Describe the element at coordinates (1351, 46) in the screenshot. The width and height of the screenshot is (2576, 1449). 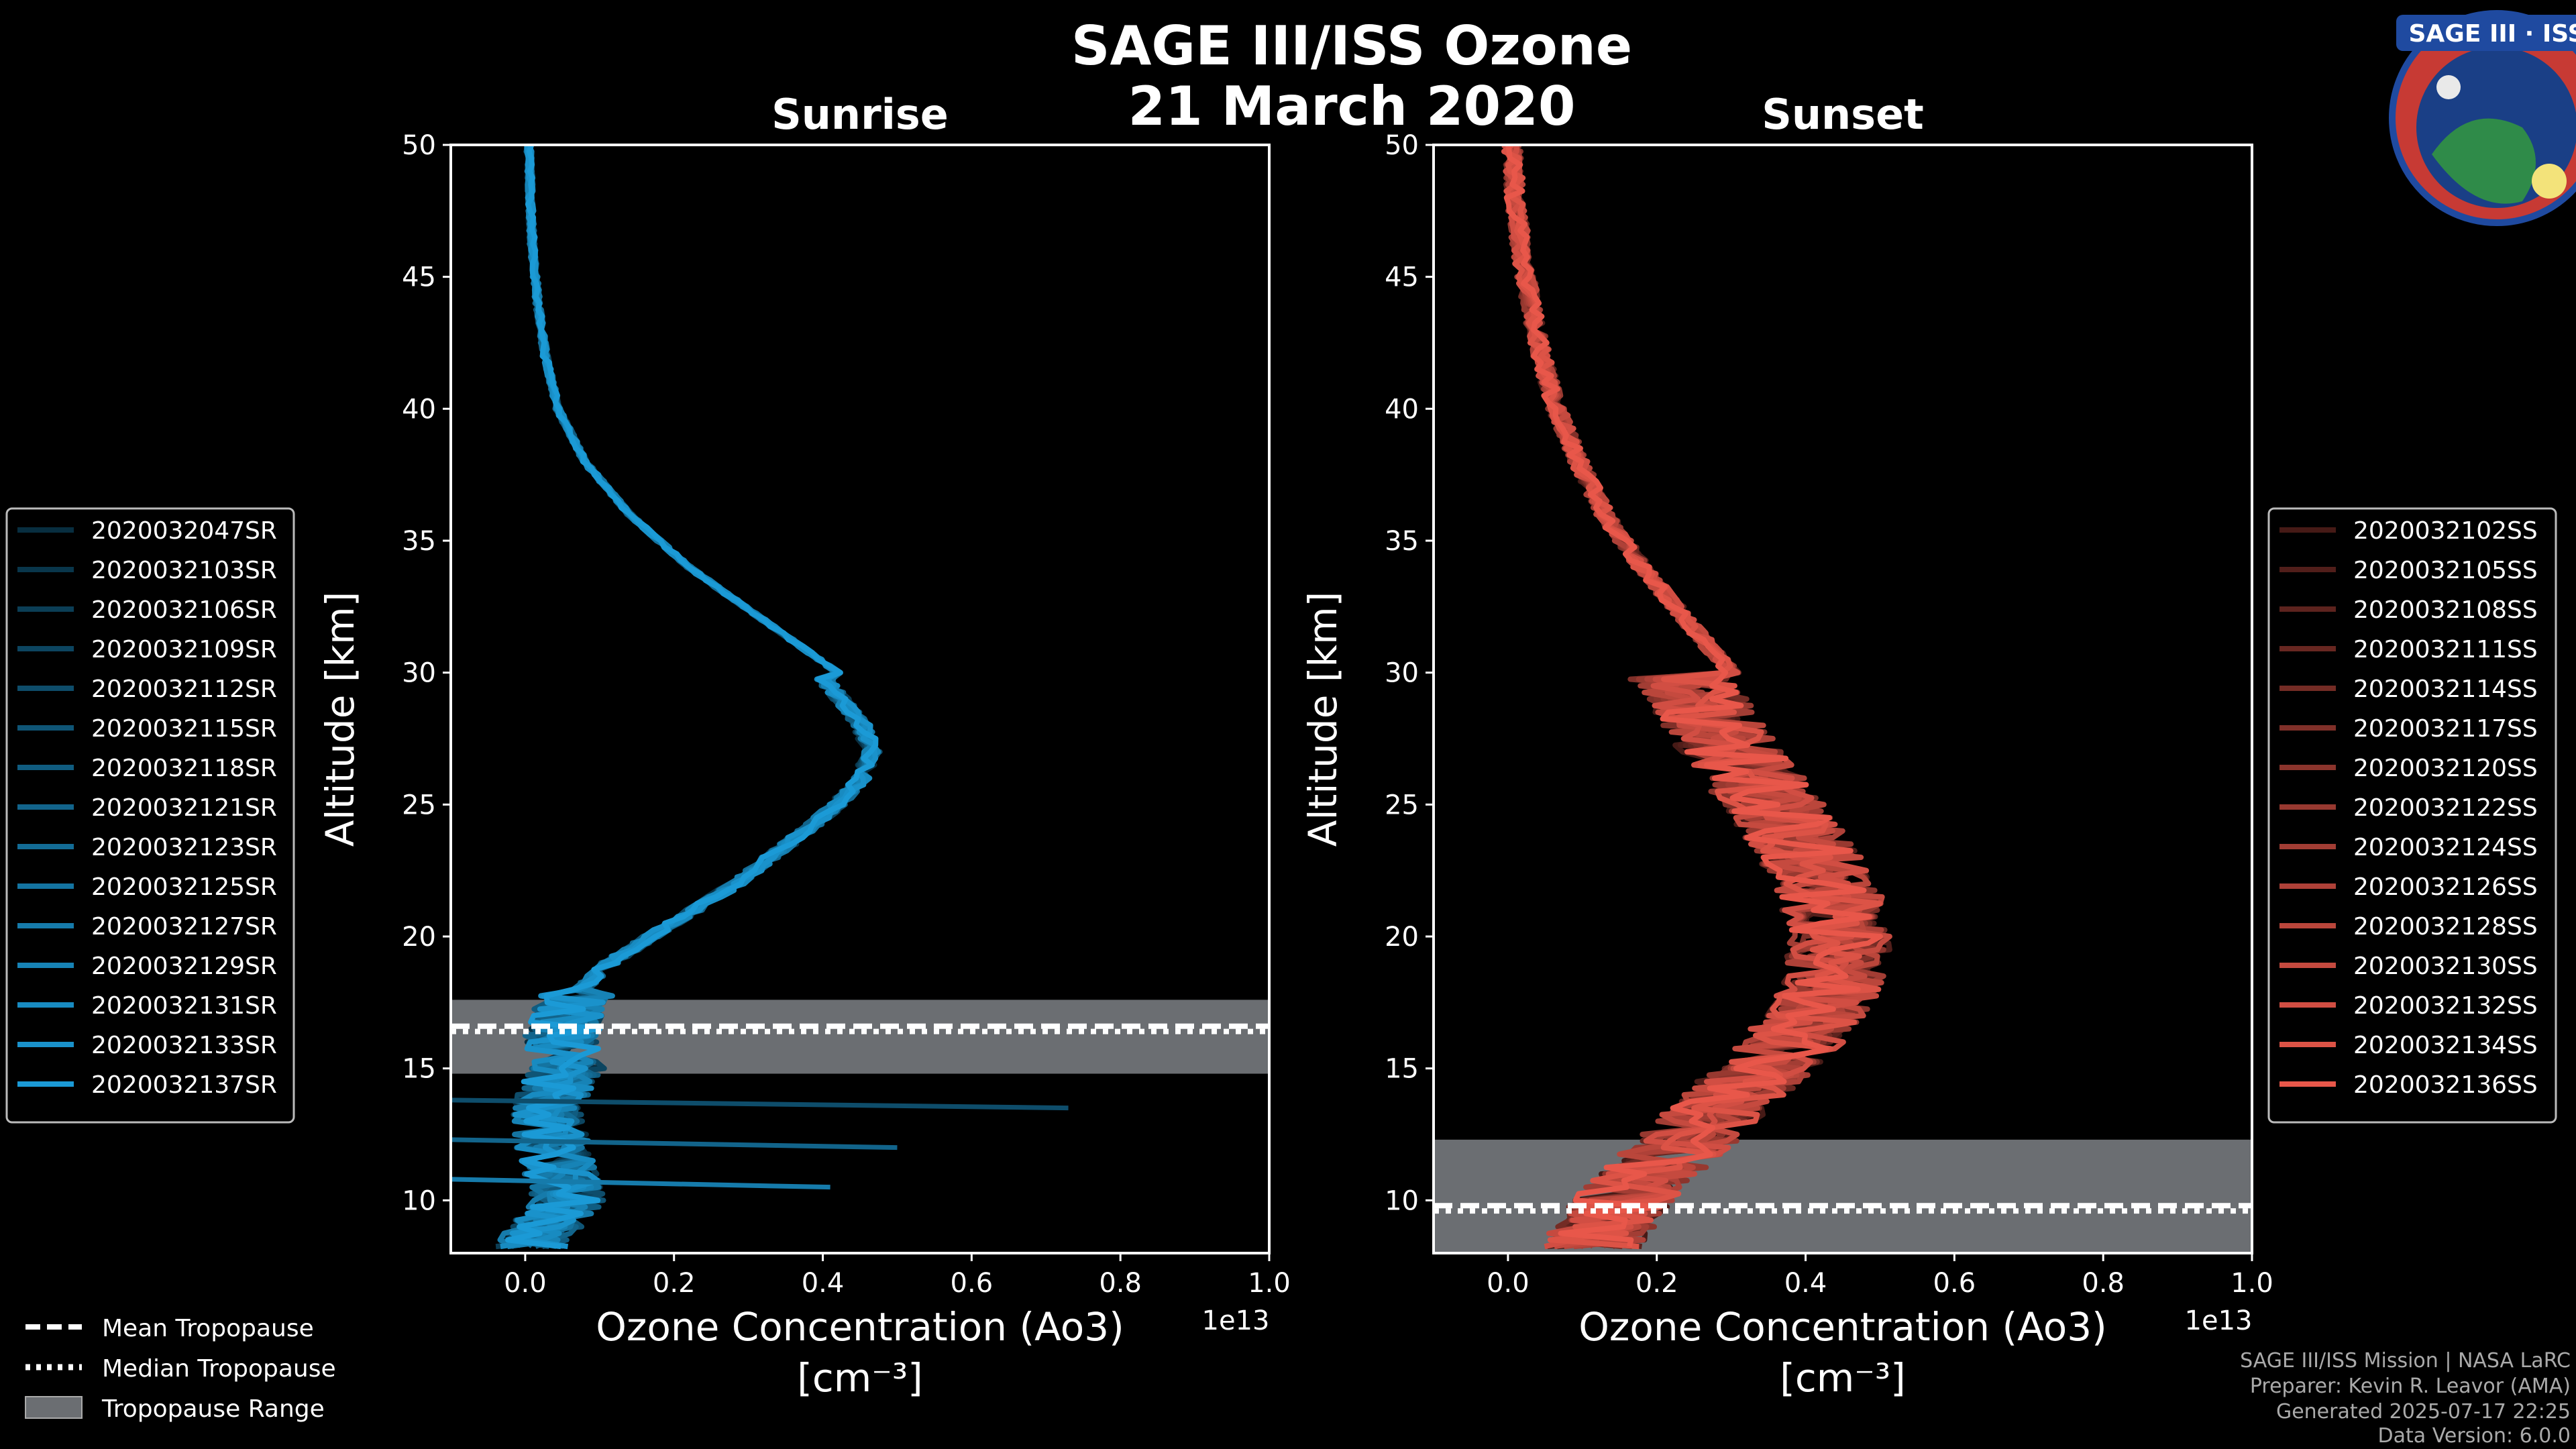
I see `figure-title: SAGE III/ISS Ozone` at that location.